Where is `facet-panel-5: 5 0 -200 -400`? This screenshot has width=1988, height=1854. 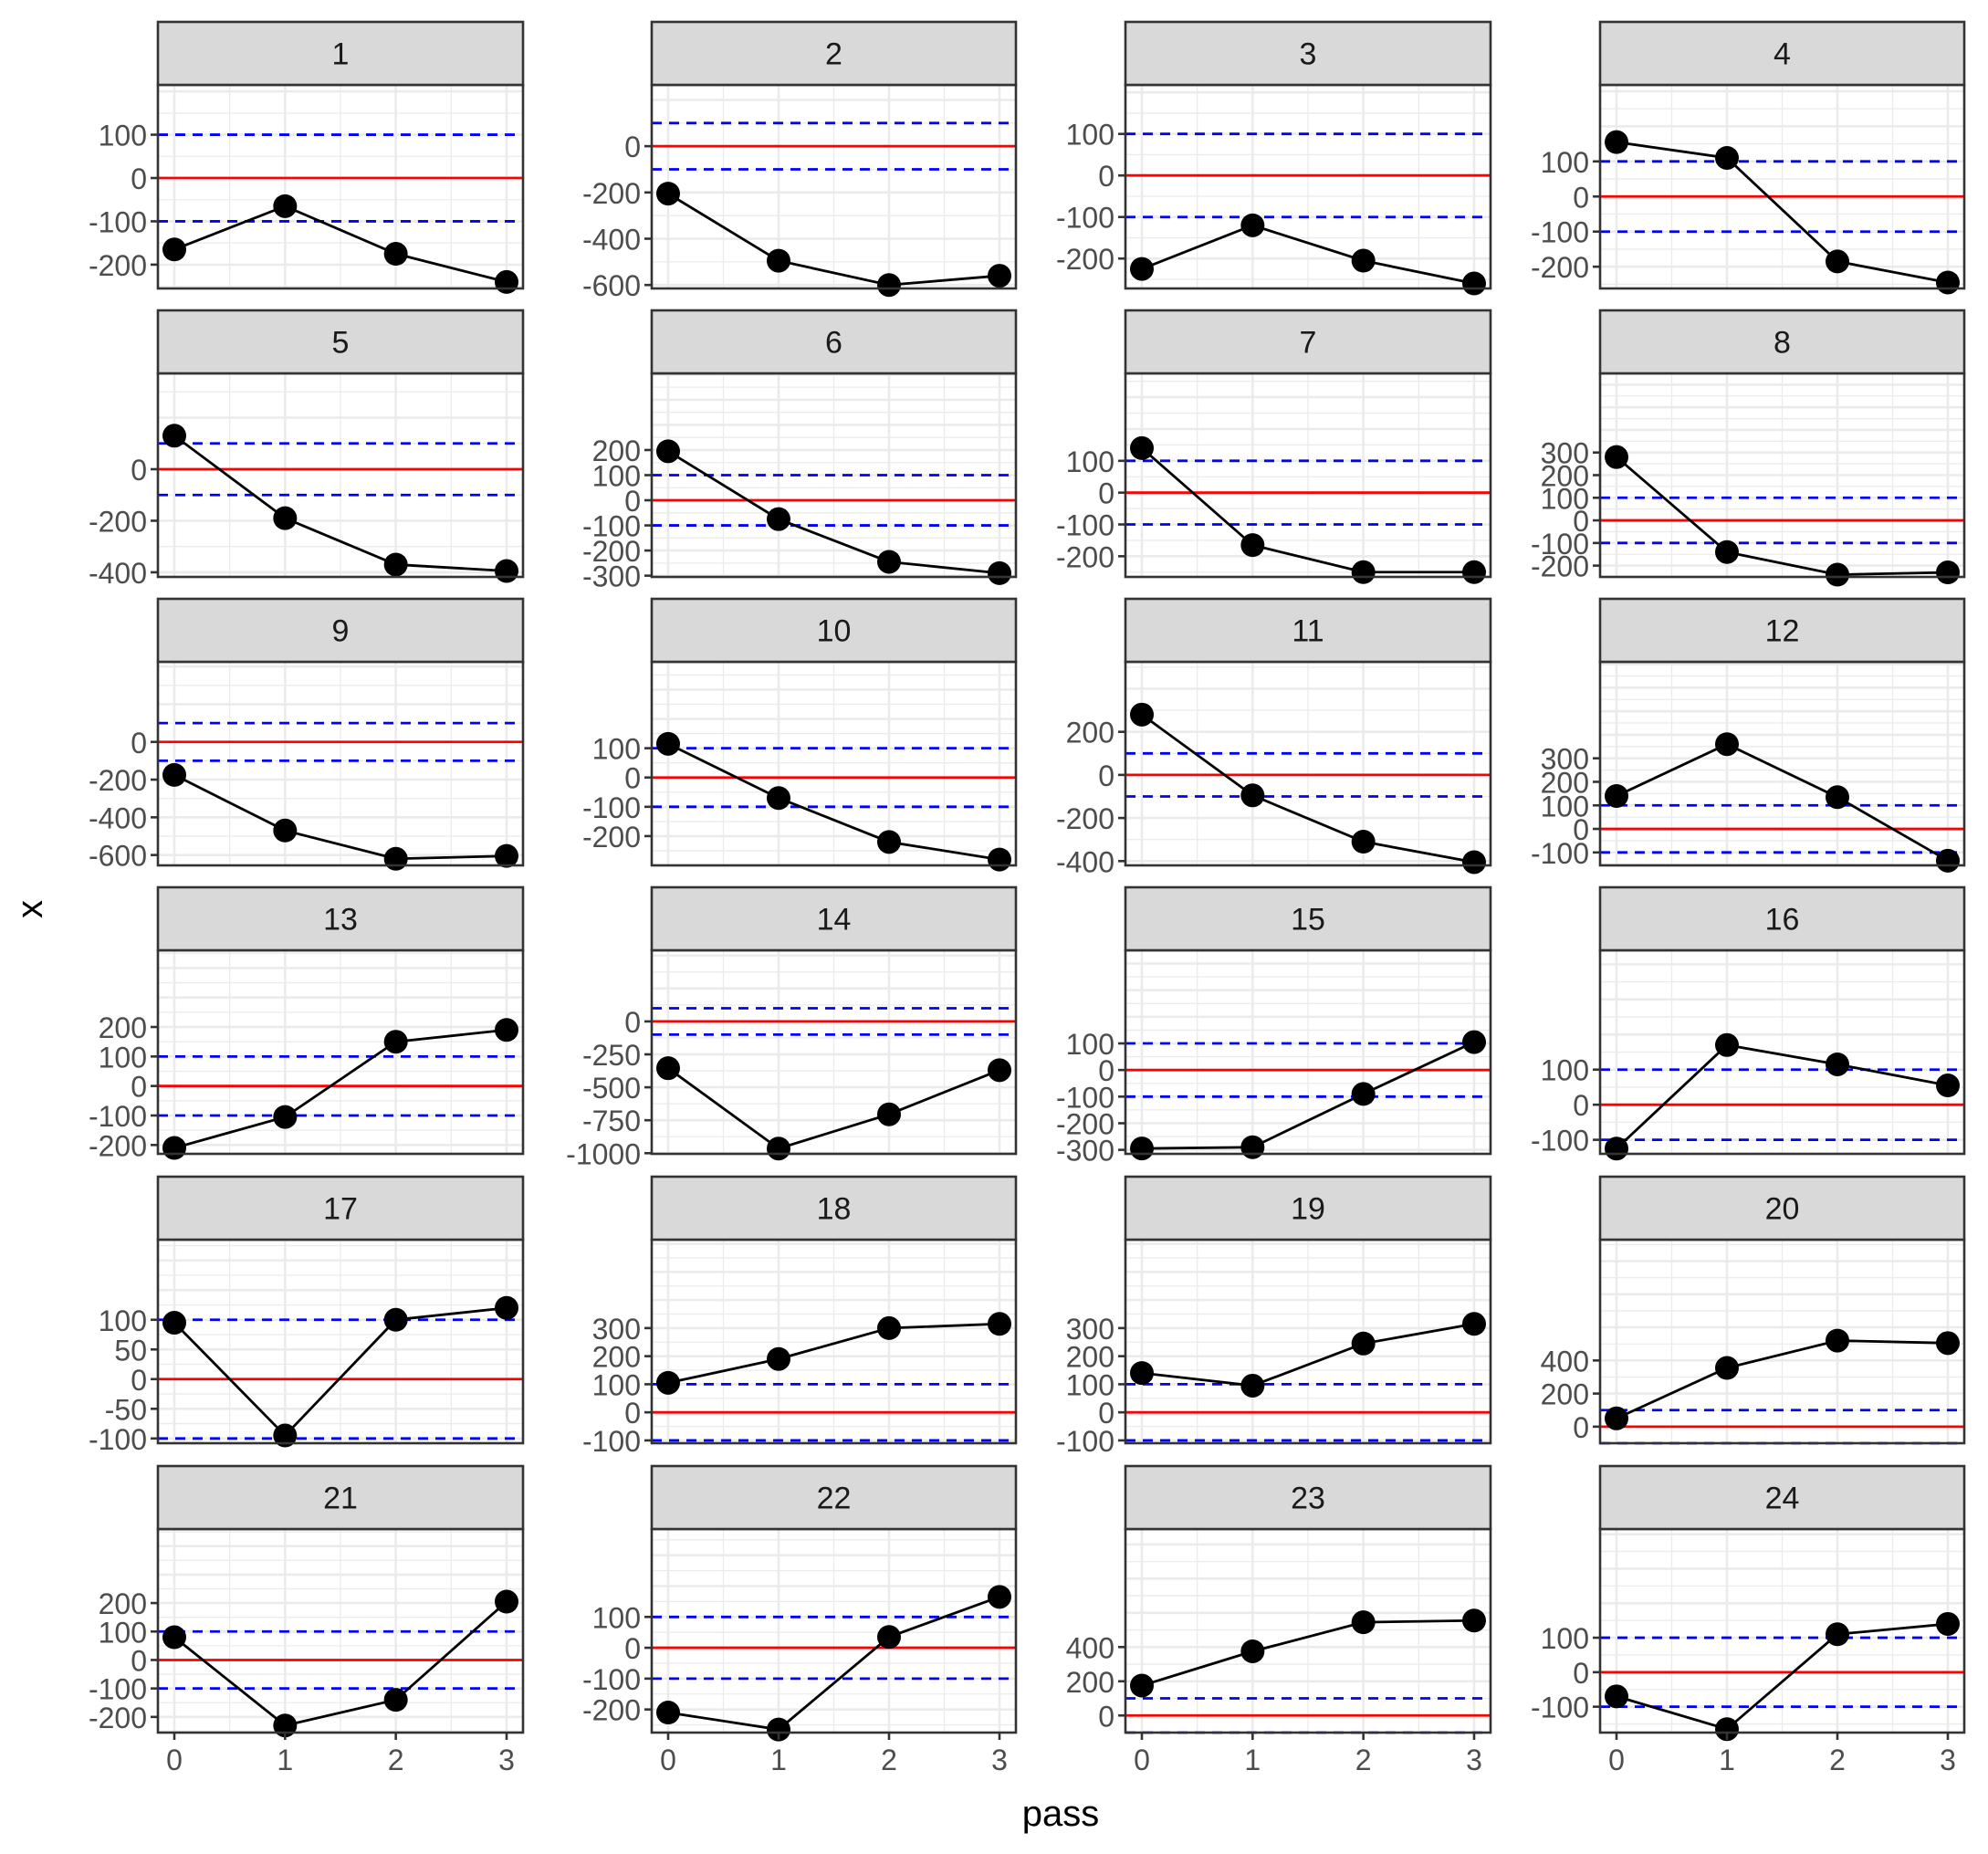 facet-panel-5: 5 0 -200 -400 is located at coordinates (307, 449).